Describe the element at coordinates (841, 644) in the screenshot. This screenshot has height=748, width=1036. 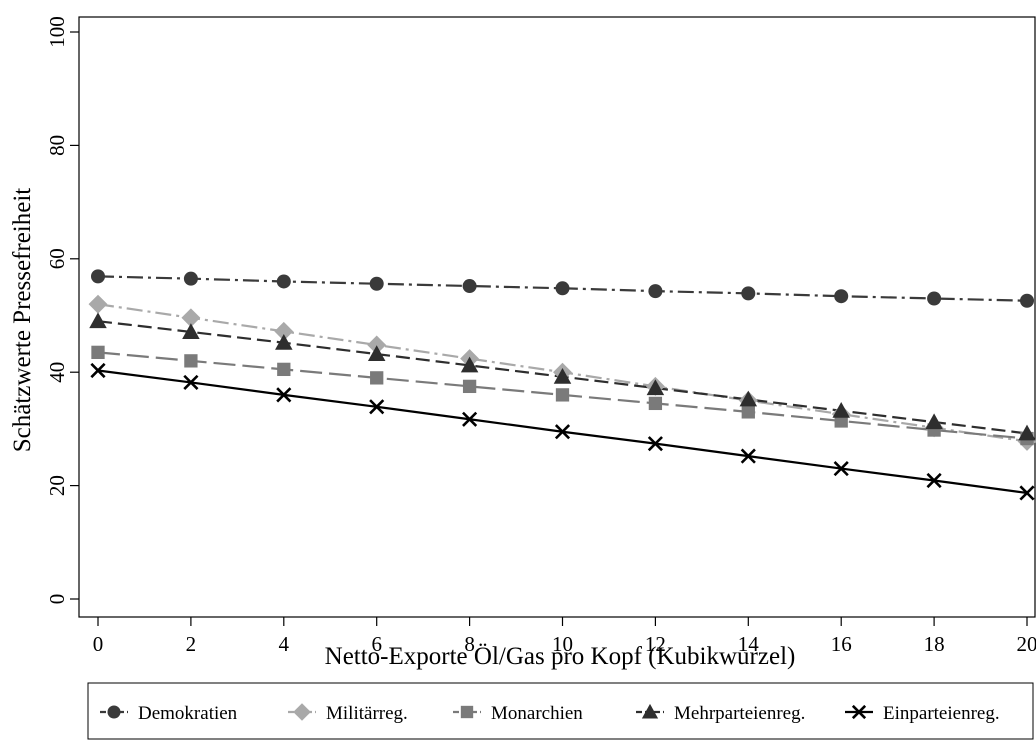
I see `x-tick-label: 16` at that location.